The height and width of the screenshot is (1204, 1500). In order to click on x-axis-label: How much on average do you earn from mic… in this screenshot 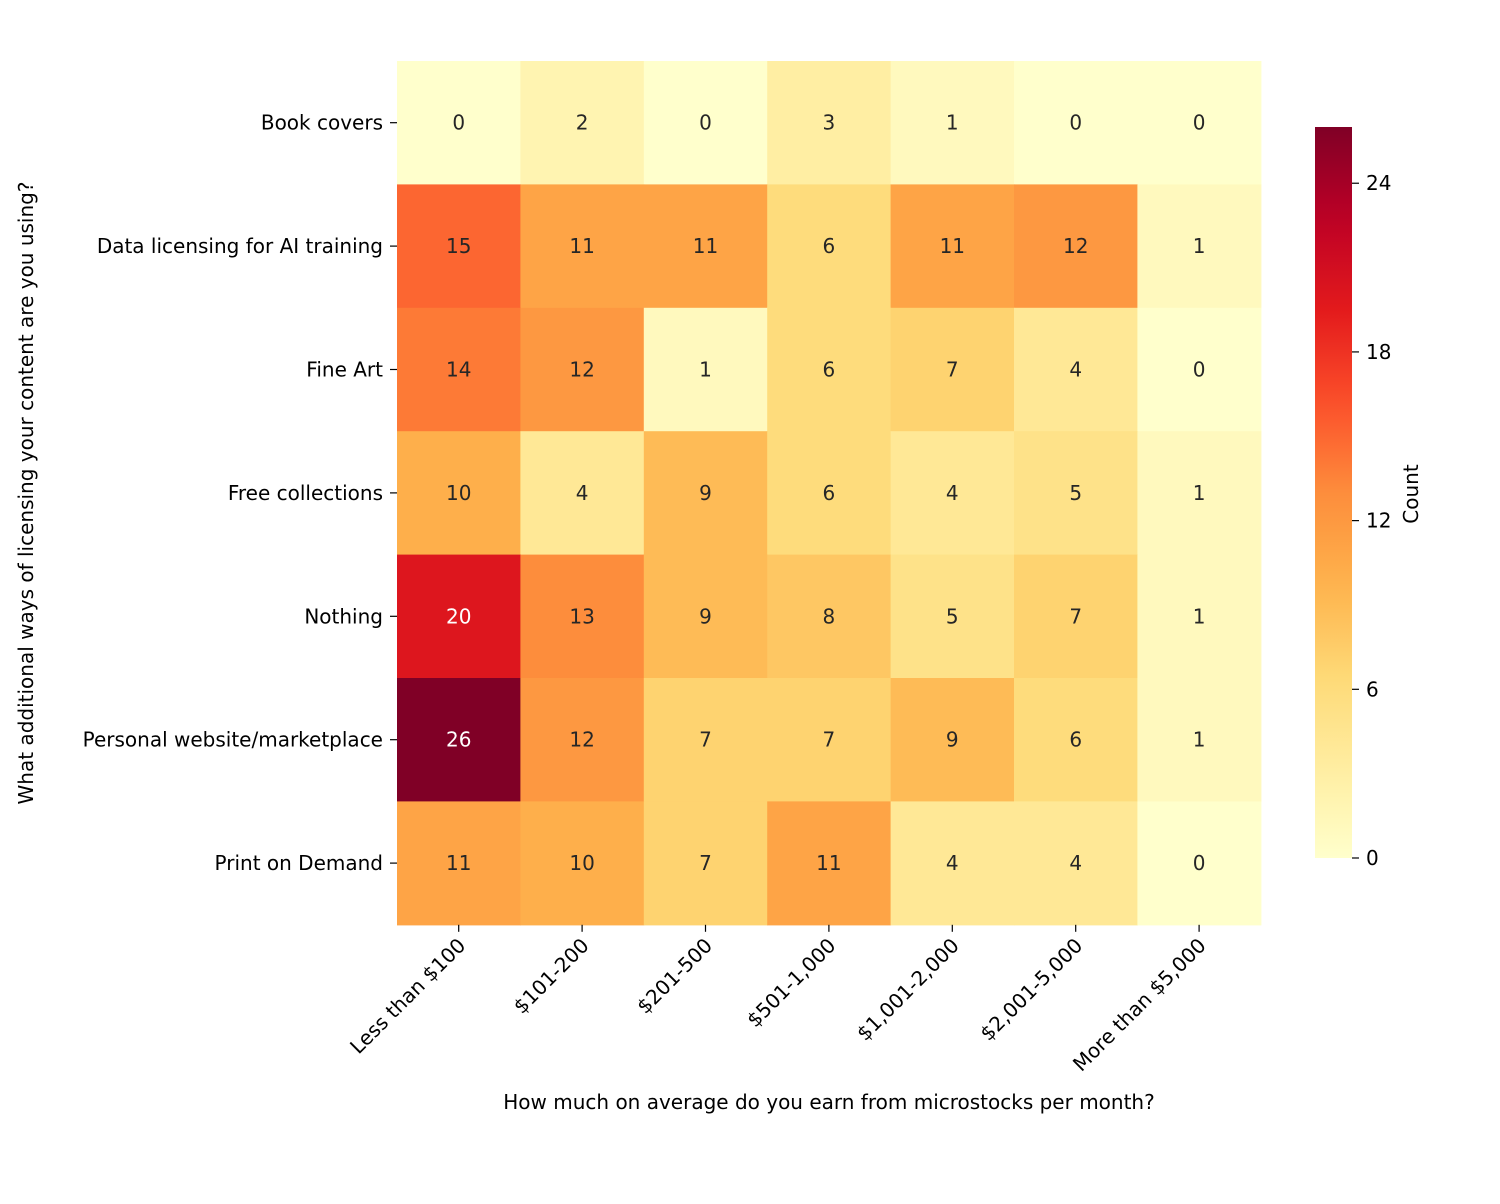, I will do `click(828, 1102)`.